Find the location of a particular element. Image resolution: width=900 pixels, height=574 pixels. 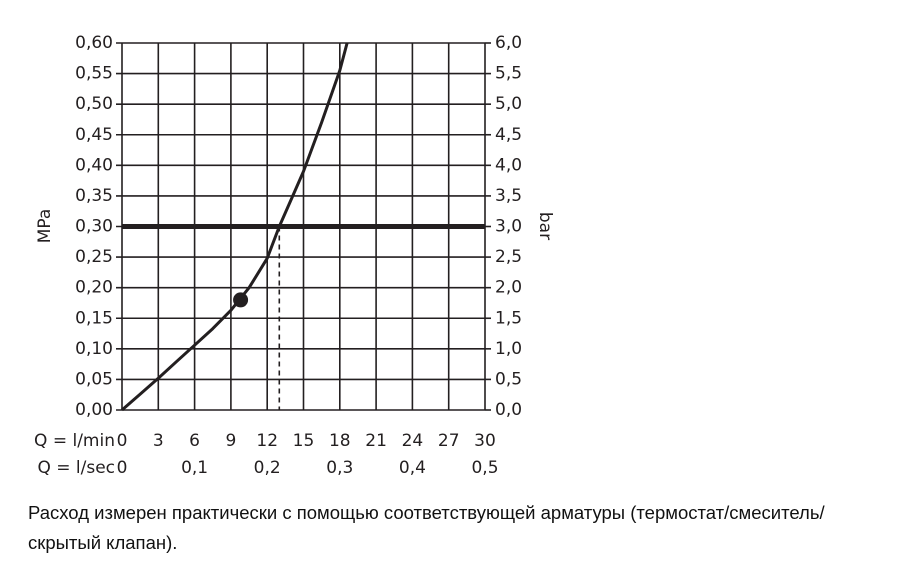

y-tick-label: 0,60 is located at coordinates (94, 43).